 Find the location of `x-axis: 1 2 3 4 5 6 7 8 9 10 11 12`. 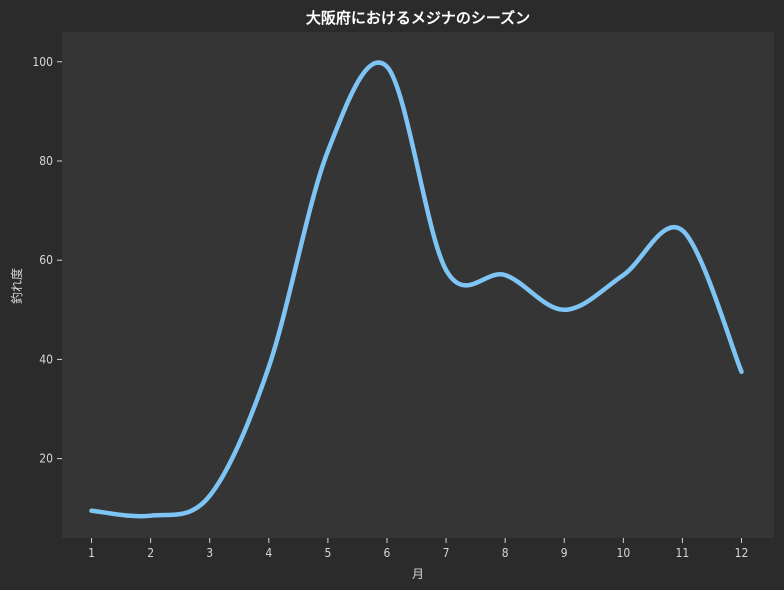

x-axis: 1 2 3 4 5 6 7 8 9 10 11 12 is located at coordinates (418, 549).